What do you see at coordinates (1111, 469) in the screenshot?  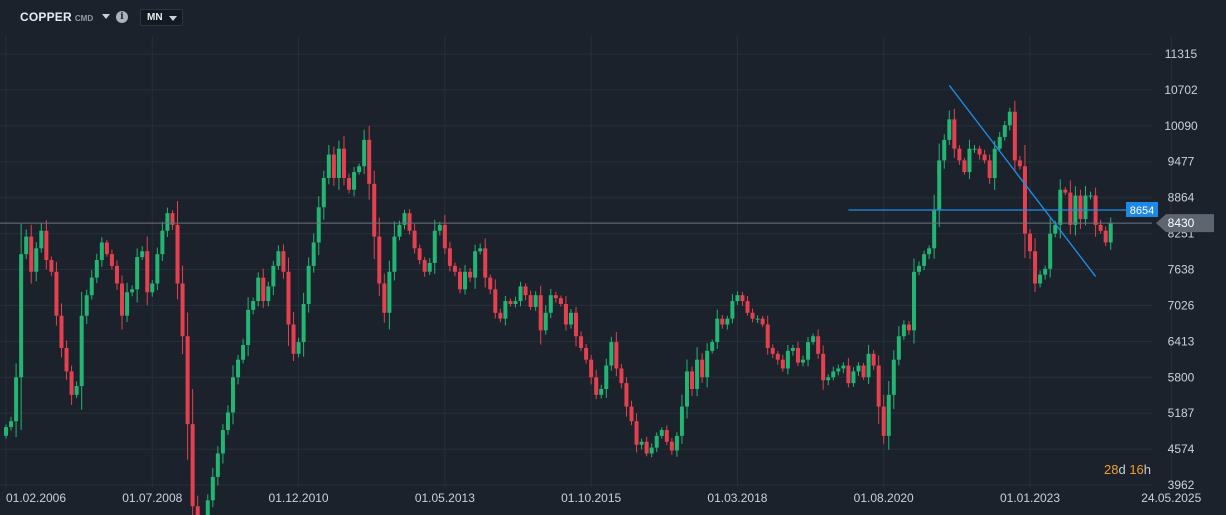 I see `countdown-days: 28` at bounding box center [1111, 469].